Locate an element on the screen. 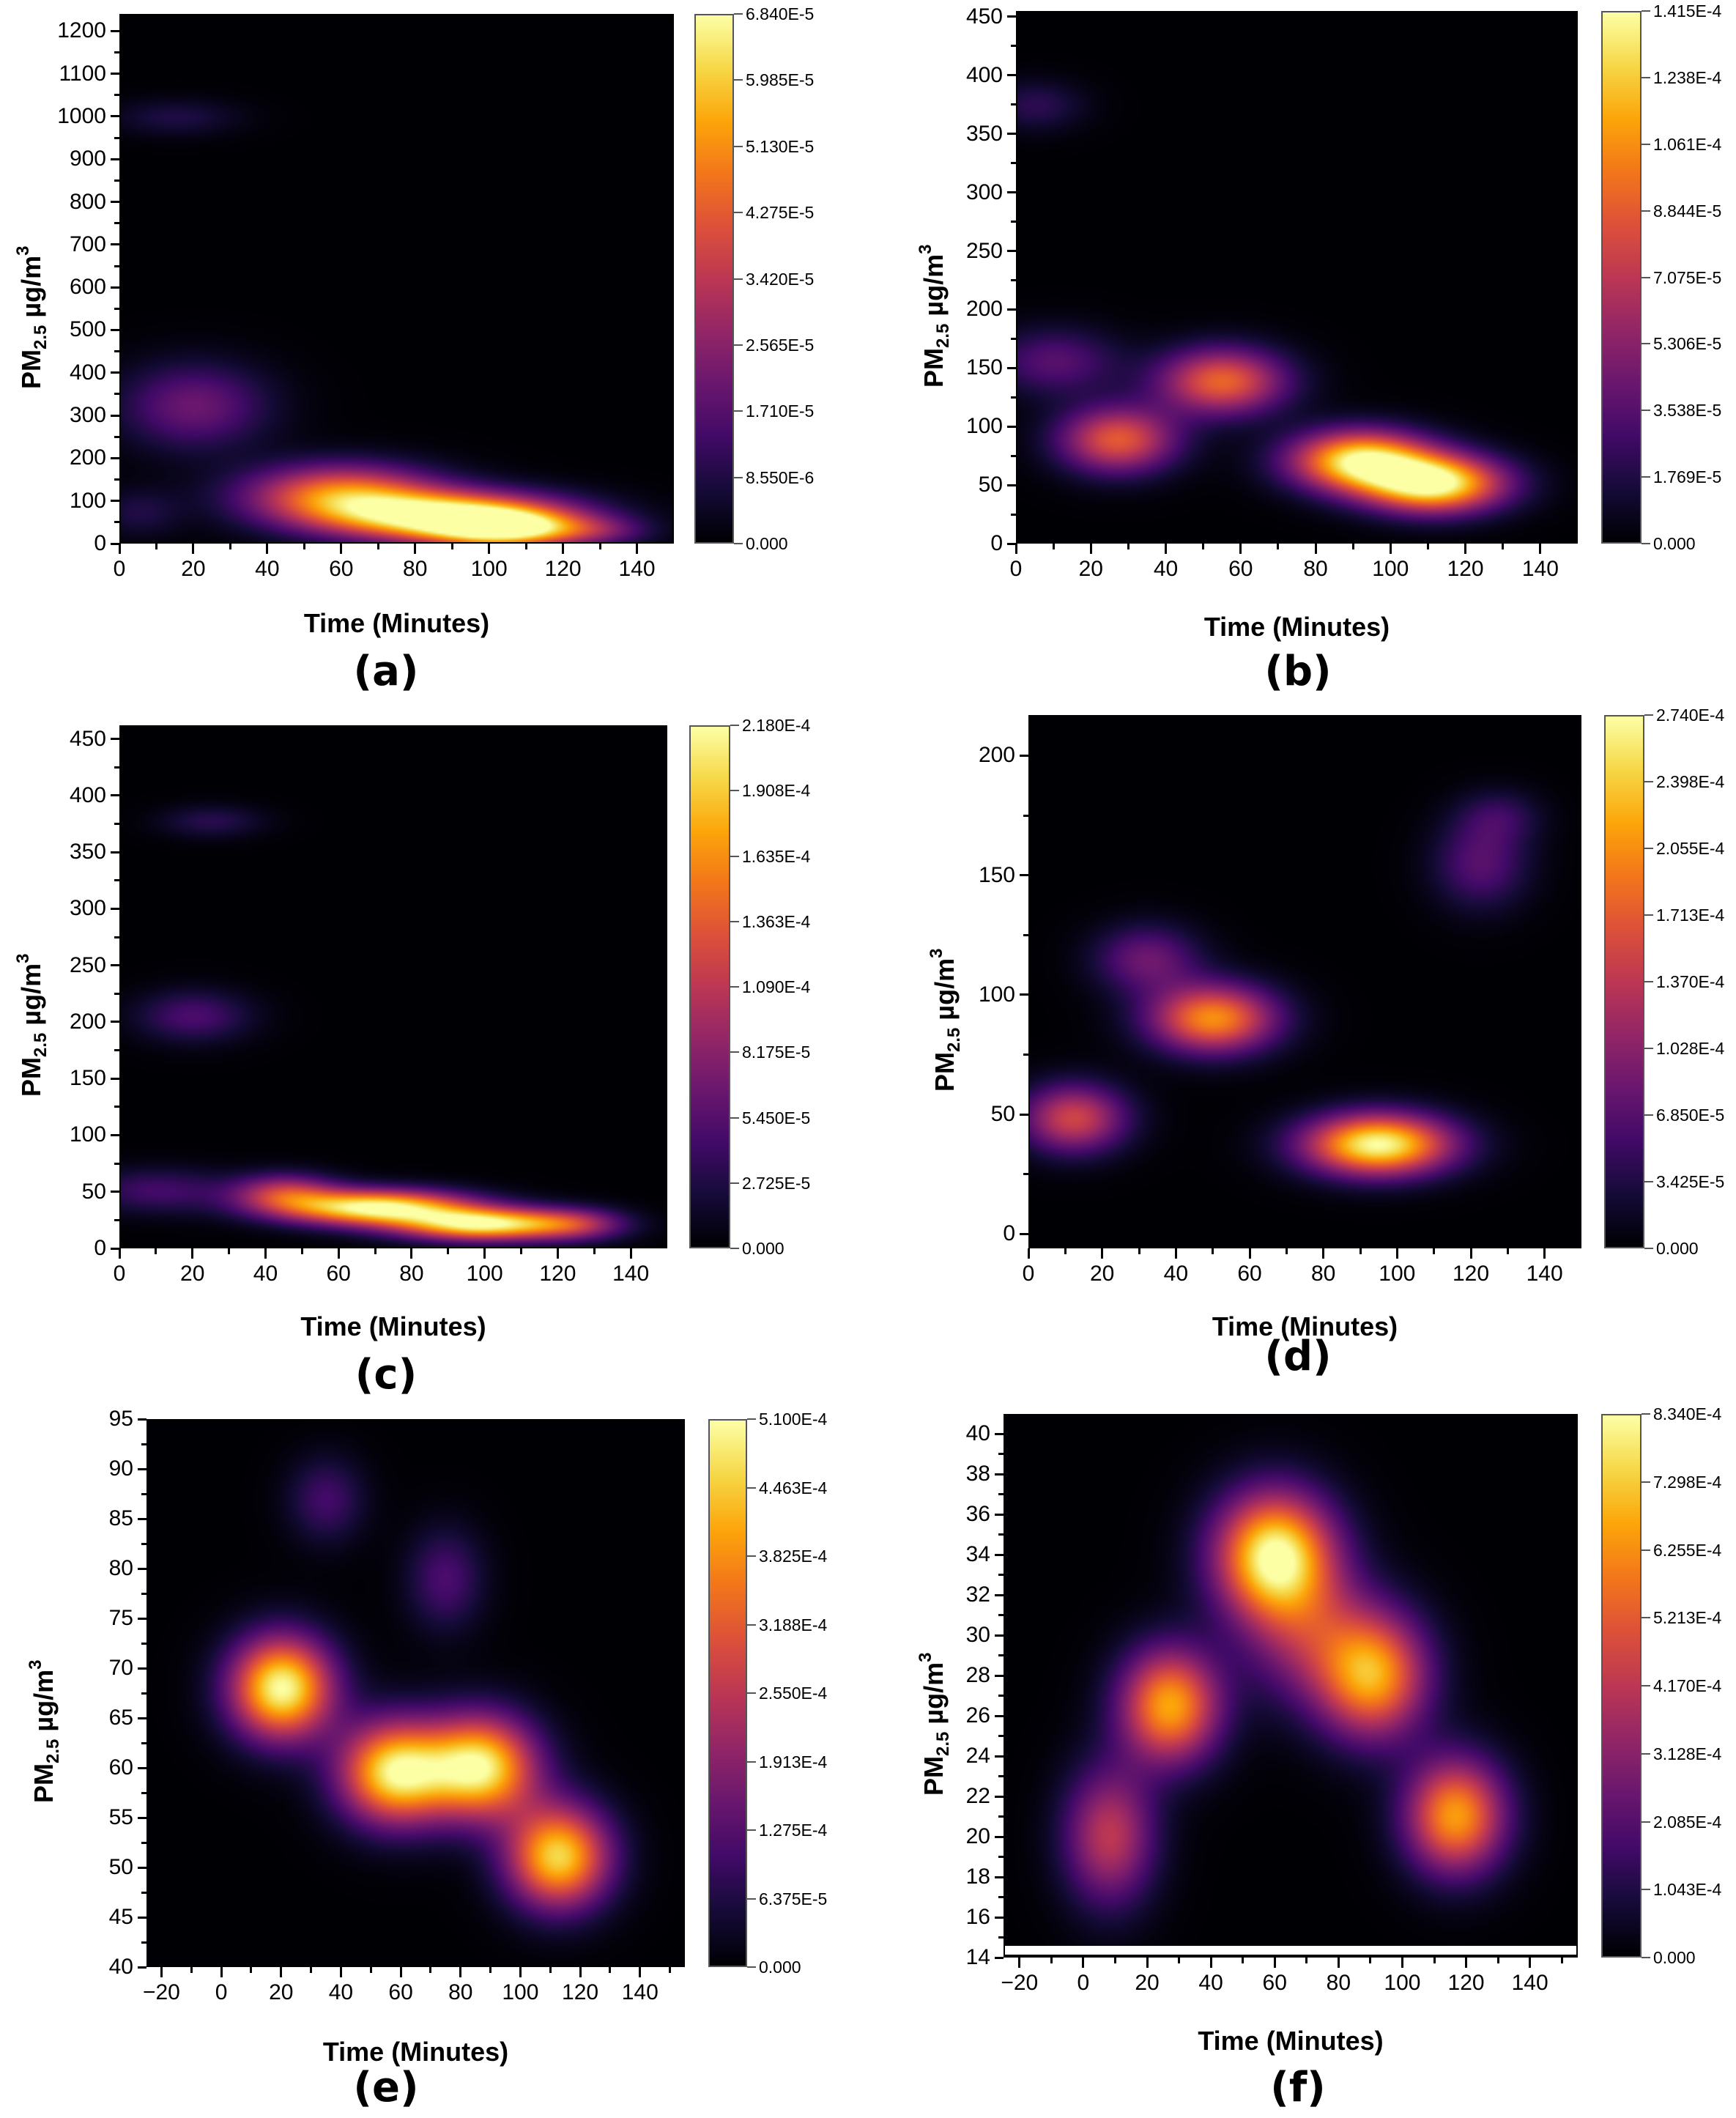 Image resolution: width=1736 pixels, height=2118 pixels. heatmap-plot-area is located at coordinates (1291, 1686).